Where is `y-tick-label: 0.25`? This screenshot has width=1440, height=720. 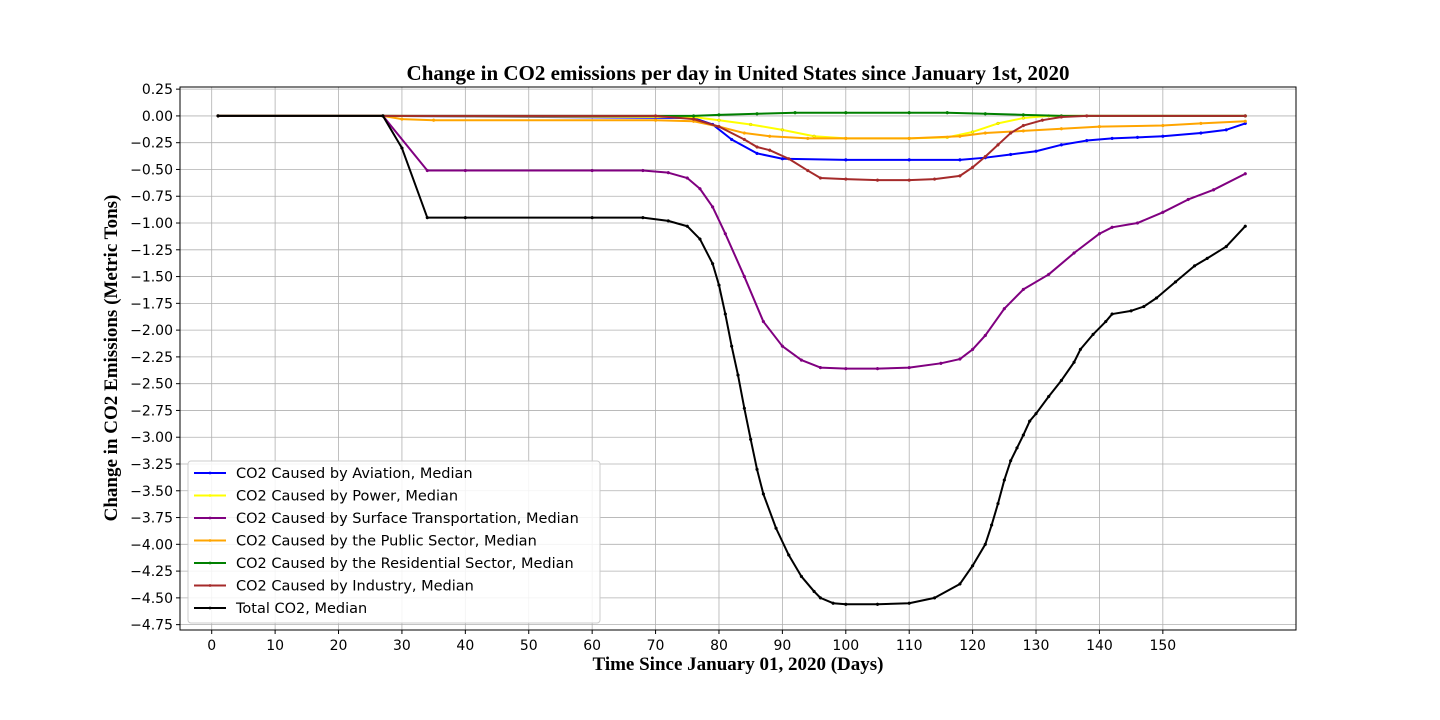 y-tick-label: 0.25 is located at coordinates (157, 90).